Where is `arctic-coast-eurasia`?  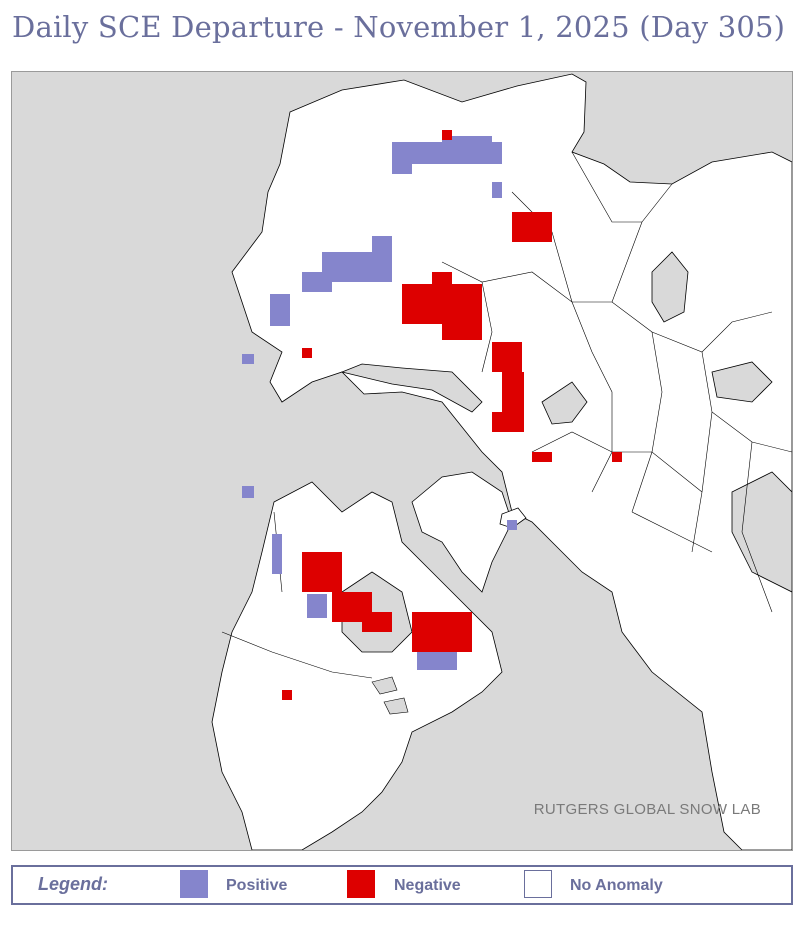
arctic-coast-eurasia is located at coordinates (411, 388).